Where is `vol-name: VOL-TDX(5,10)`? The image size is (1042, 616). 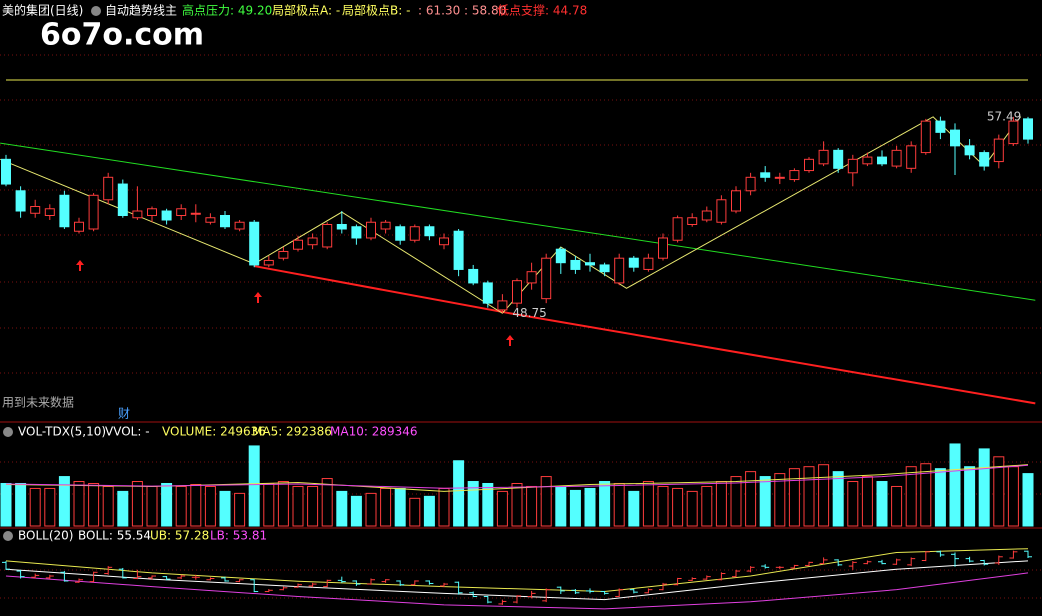
vol-name: VOL-TDX(5,10) is located at coordinates (62, 432).